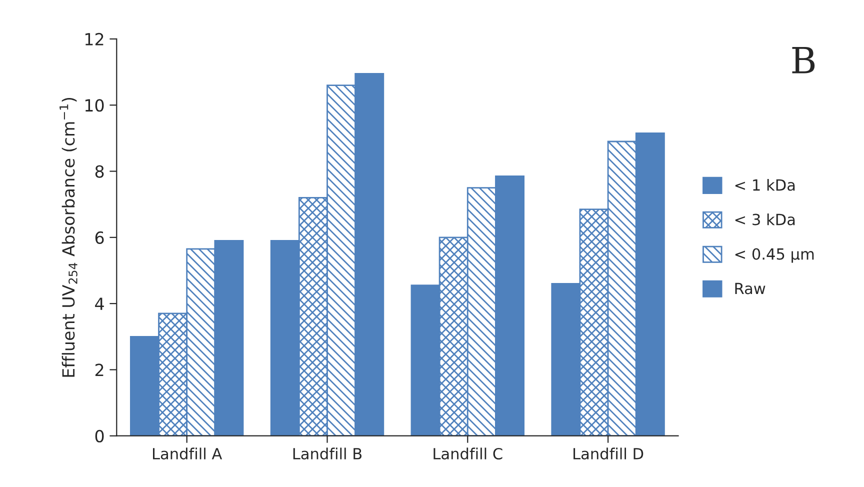  Describe the element at coordinates (94, 105) in the screenshot. I see `y-tick-label: 10` at that location.